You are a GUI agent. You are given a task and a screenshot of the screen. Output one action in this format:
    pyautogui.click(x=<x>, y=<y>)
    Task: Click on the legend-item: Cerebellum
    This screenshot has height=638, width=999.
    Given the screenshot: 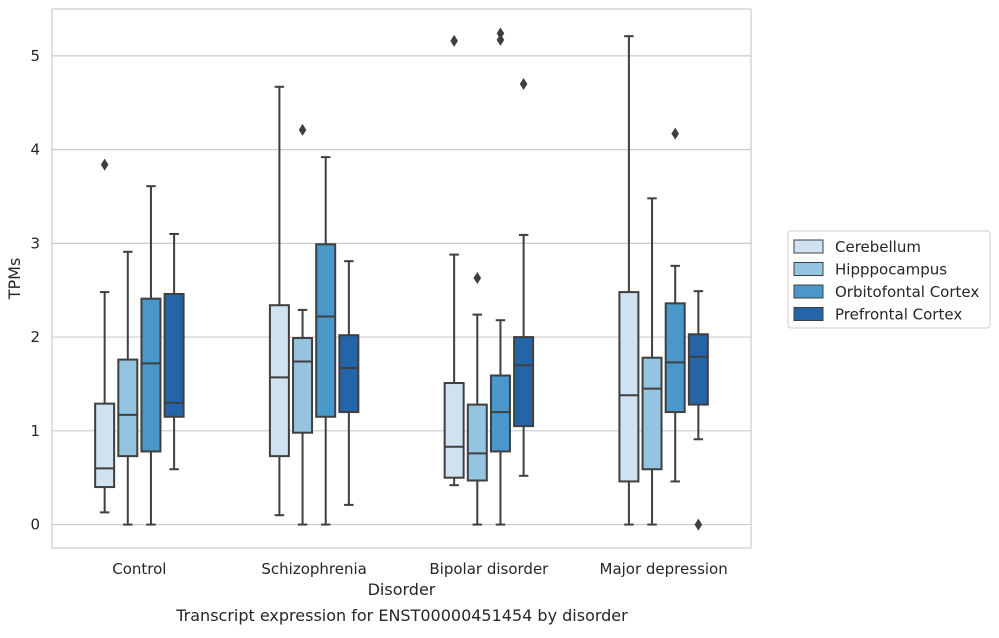 What is the action you would take?
    pyautogui.click(x=857, y=247)
    